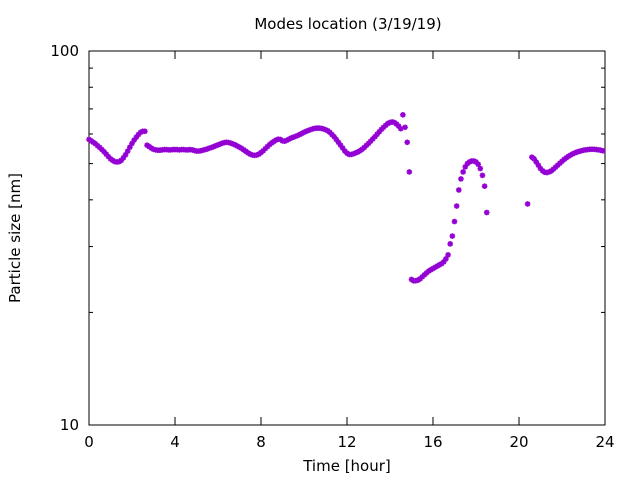  What do you see at coordinates (518, 442) in the screenshot?
I see `x-tick-label: 20` at bounding box center [518, 442].